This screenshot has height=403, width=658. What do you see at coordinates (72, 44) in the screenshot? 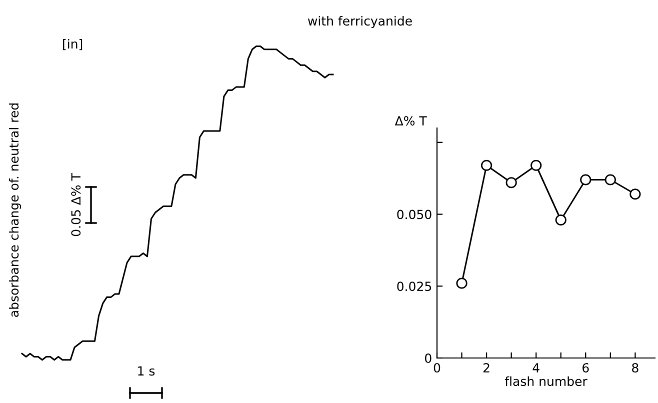
I see `annotation: [in]` at bounding box center [72, 44].